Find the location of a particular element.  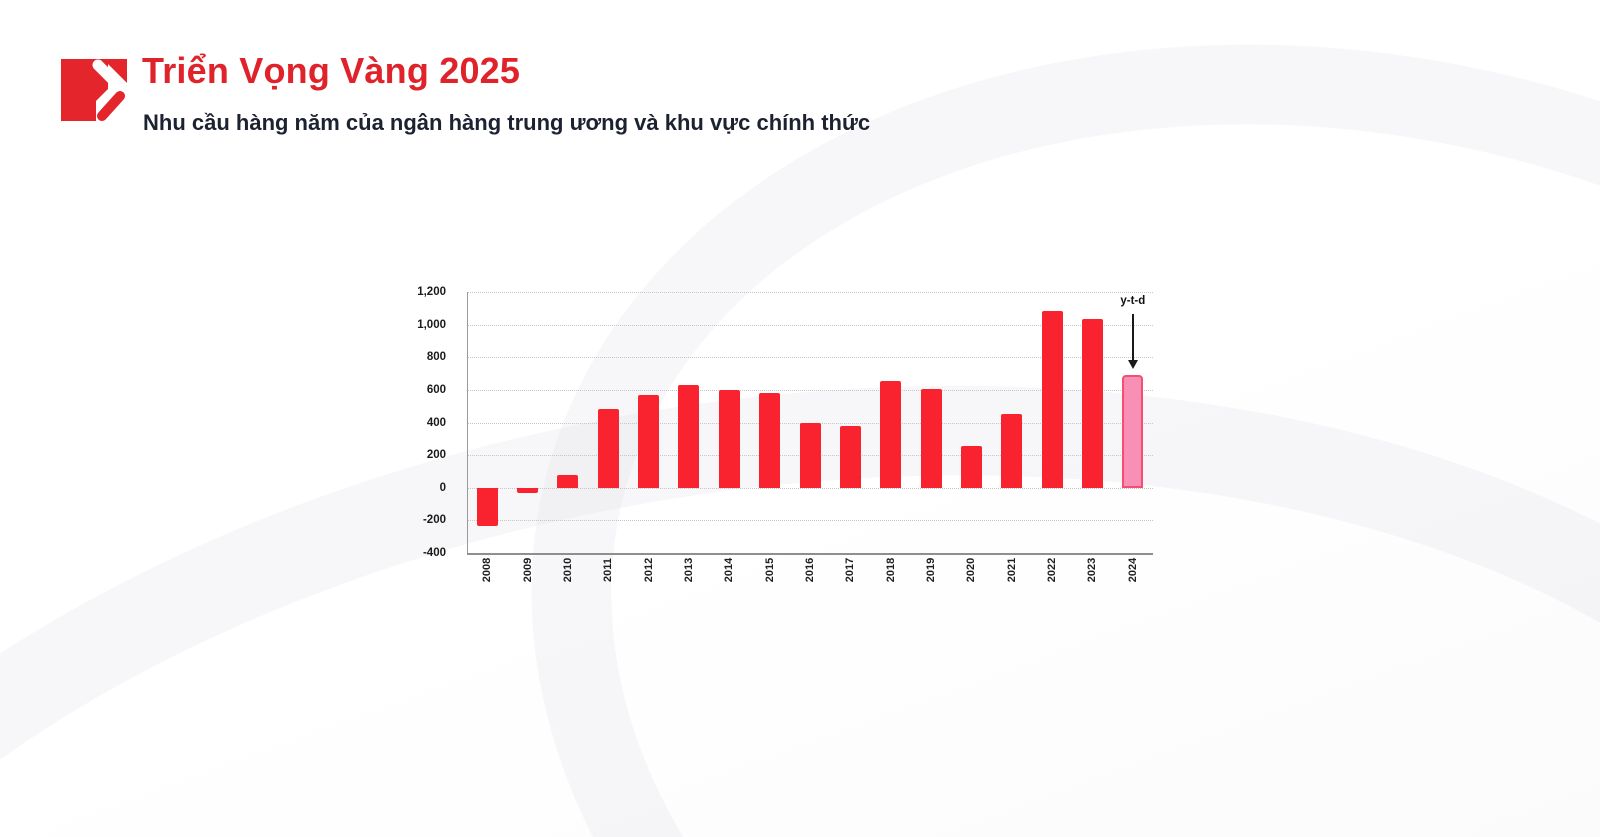

y-axis-tick-label: 600 is located at coordinates (436, 389).